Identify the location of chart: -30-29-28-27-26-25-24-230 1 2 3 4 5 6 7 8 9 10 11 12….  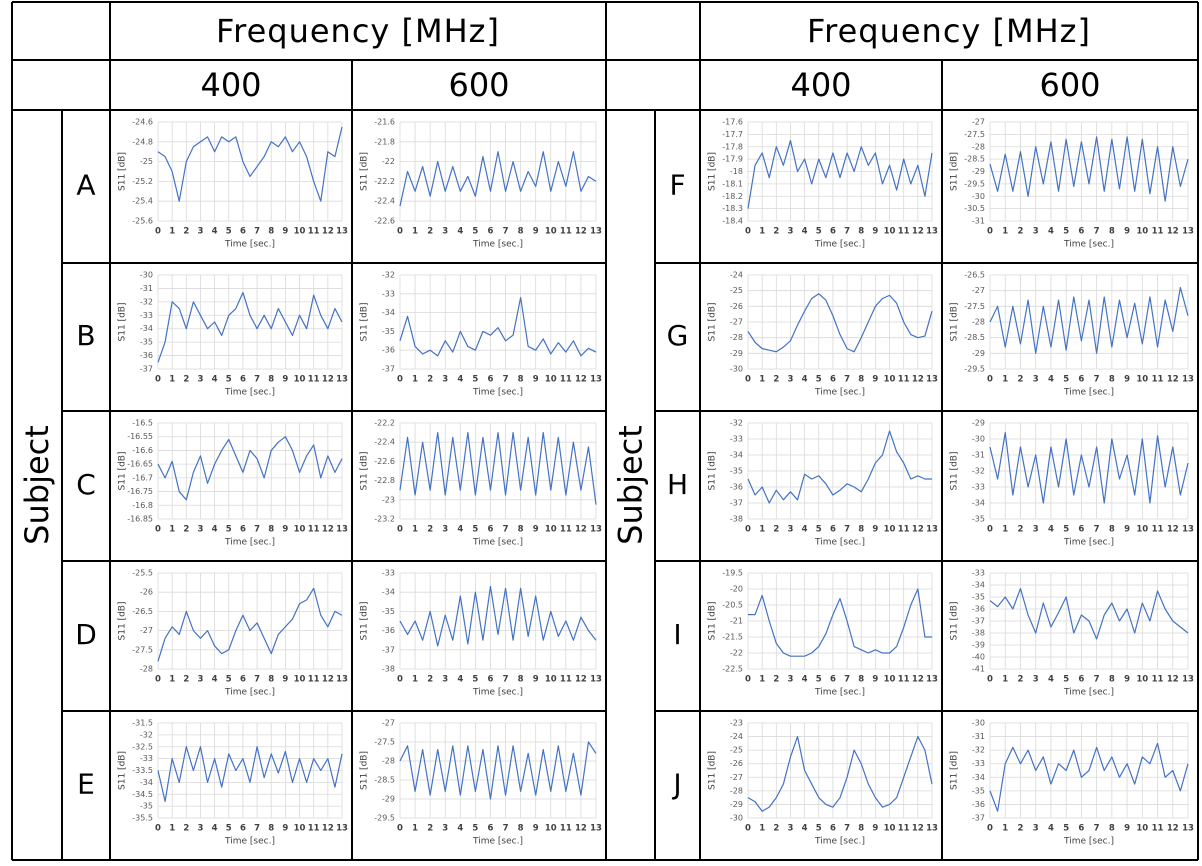
(823, 783).